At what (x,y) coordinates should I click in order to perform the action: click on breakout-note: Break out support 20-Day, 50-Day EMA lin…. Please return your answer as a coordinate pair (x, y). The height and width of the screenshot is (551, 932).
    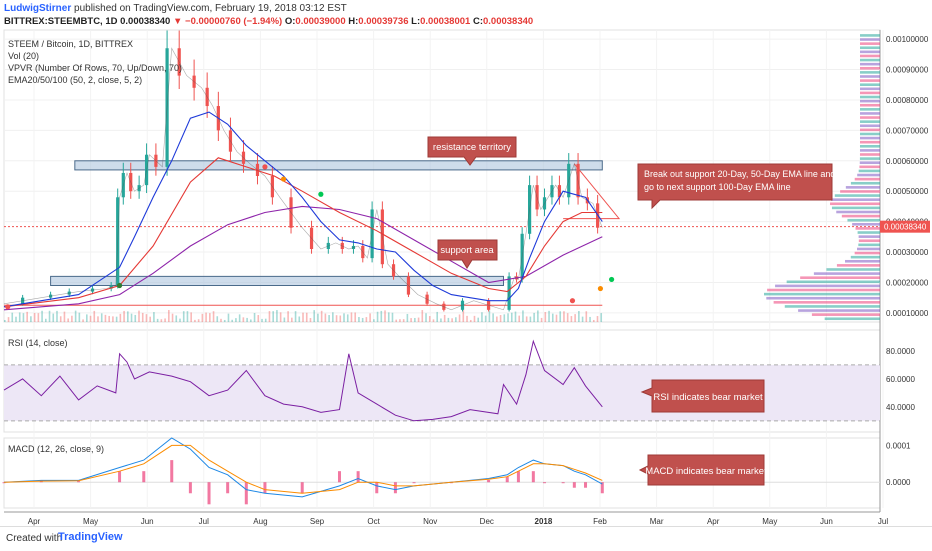
    Looking at the image, I should click on (736, 186).